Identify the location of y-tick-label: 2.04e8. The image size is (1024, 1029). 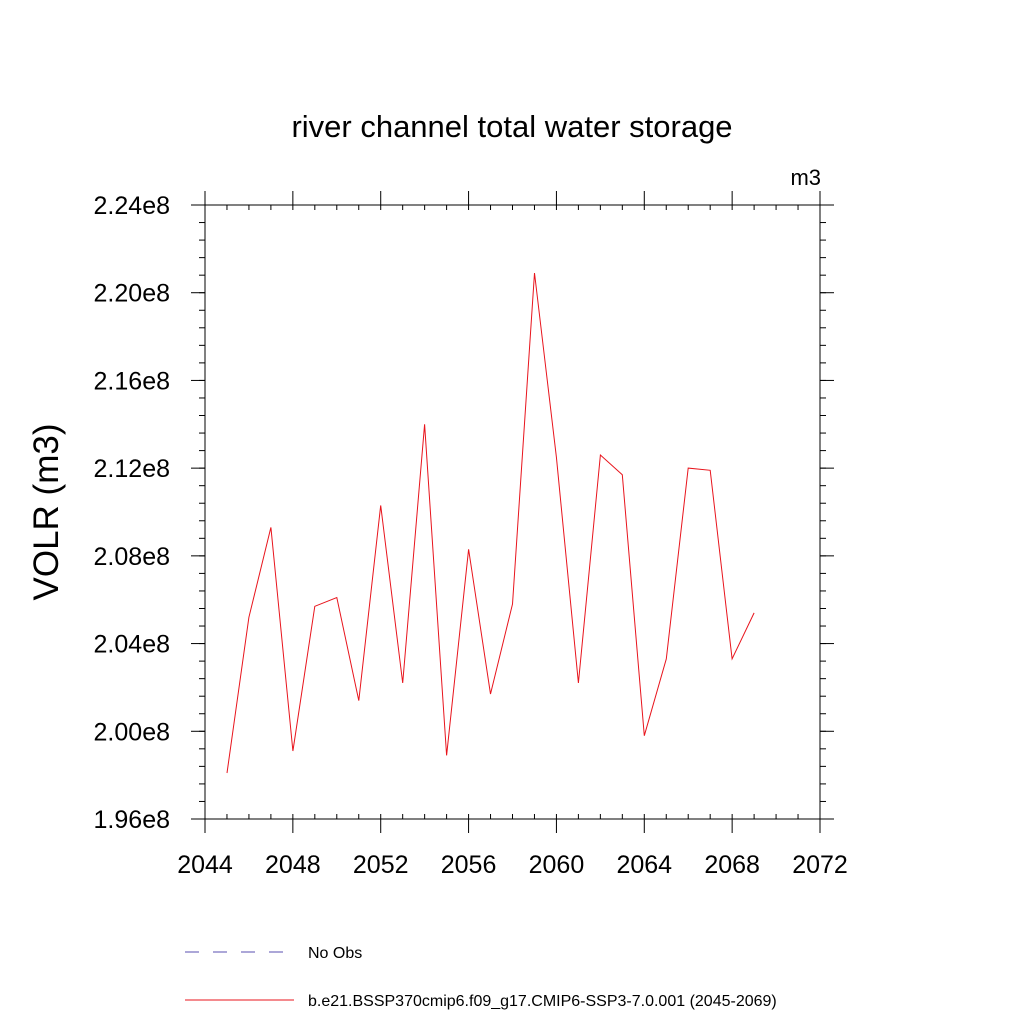
(132, 645).